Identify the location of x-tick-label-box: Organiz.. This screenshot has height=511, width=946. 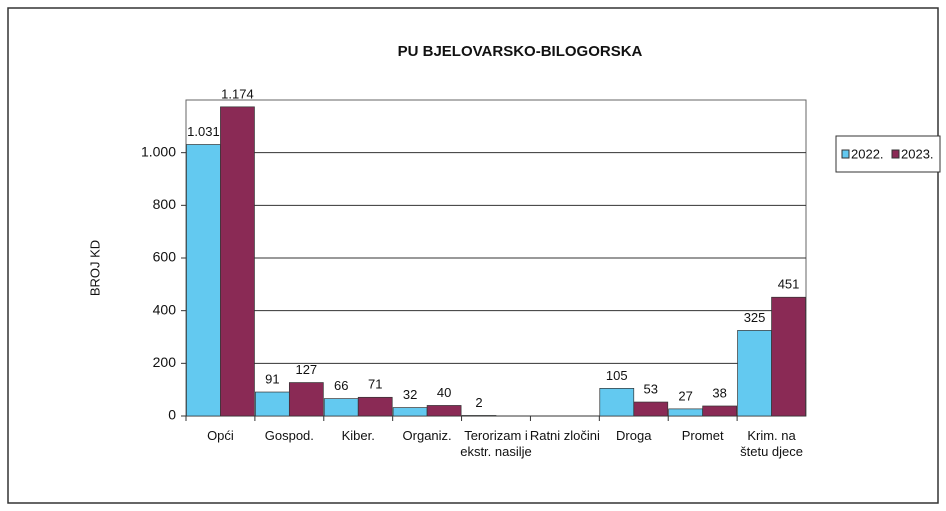
(427, 435).